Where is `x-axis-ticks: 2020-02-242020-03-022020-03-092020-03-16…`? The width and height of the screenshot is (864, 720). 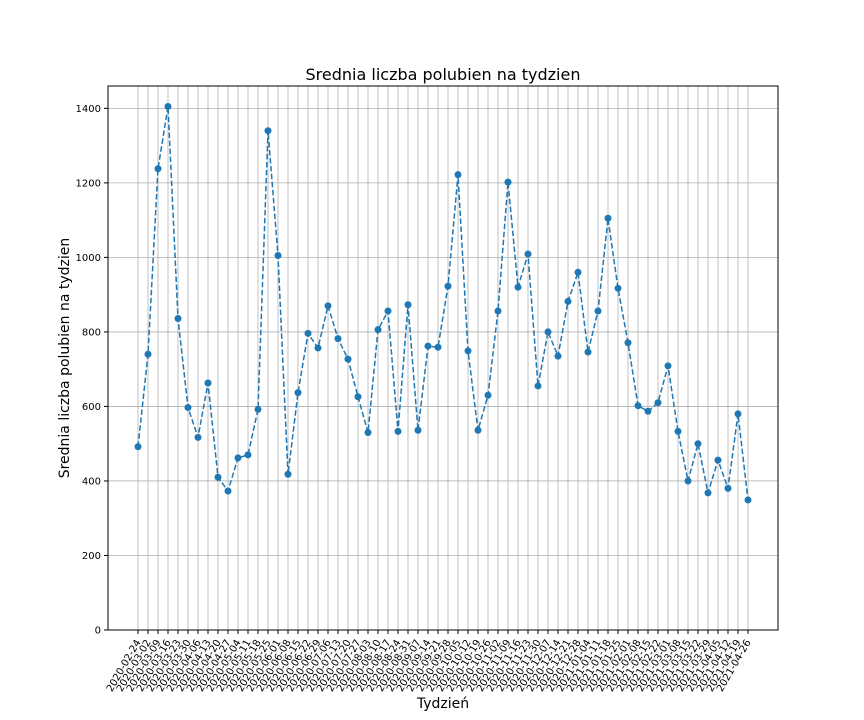 x-axis-ticks: 2020-02-242020-03-022020-03-092020-03-16… is located at coordinates (429, 662).